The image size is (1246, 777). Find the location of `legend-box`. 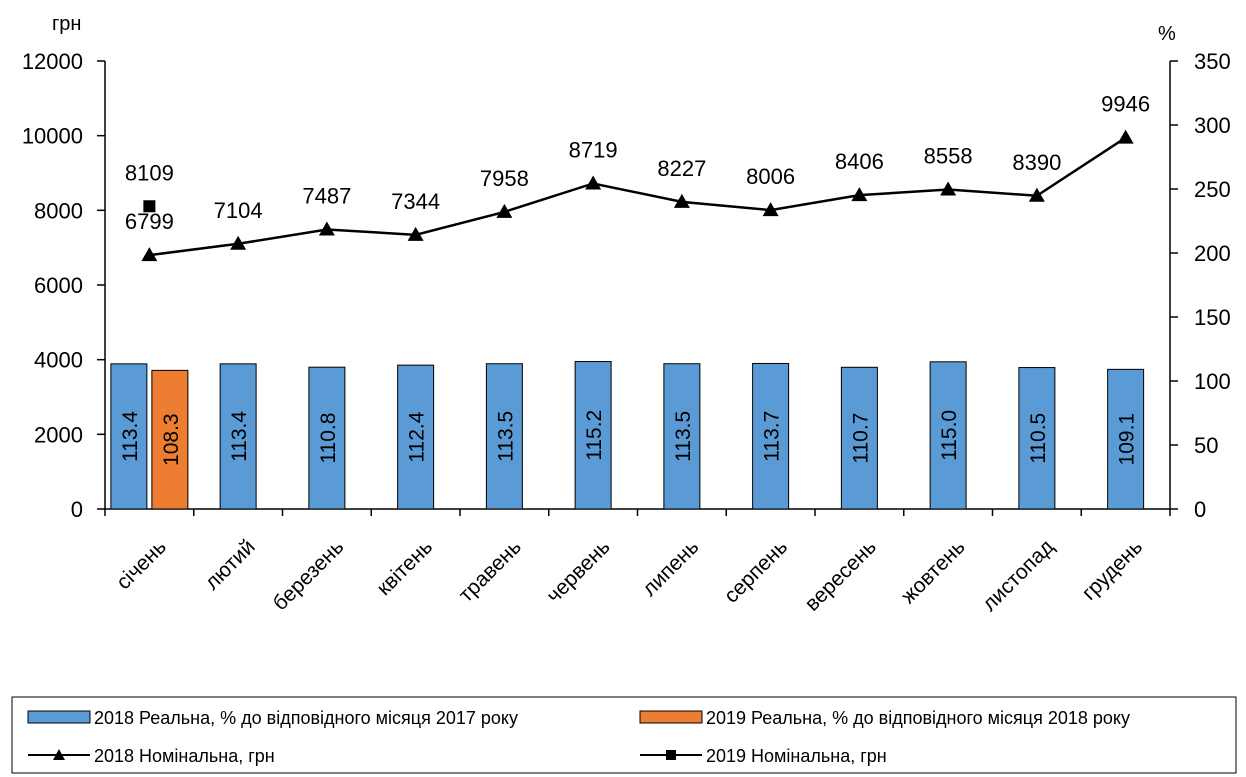

legend-box is located at coordinates (624, 735).